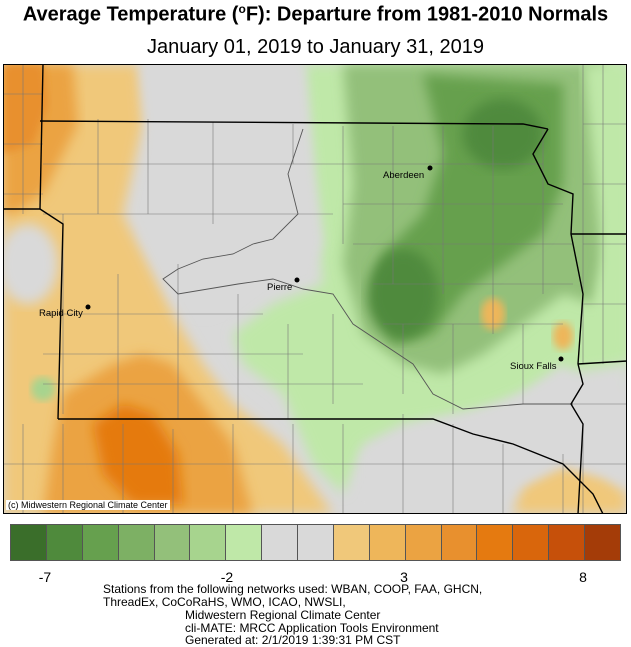 The image size is (631, 647). Describe the element at coordinates (227, 577) in the screenshot. I see `legend-tick-minus-2: -2` at that location.